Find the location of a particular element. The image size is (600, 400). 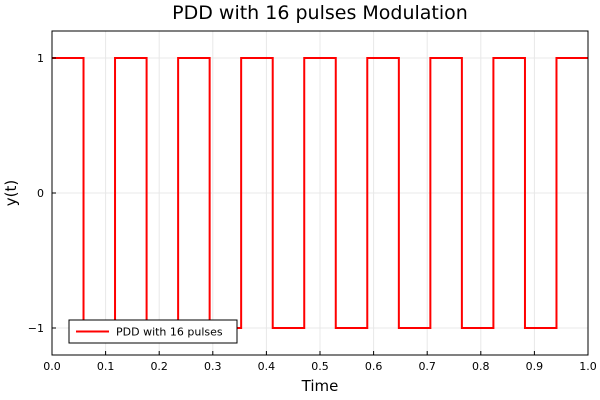

x-tick-label: 1.0 is located at coordinates (588, 366).